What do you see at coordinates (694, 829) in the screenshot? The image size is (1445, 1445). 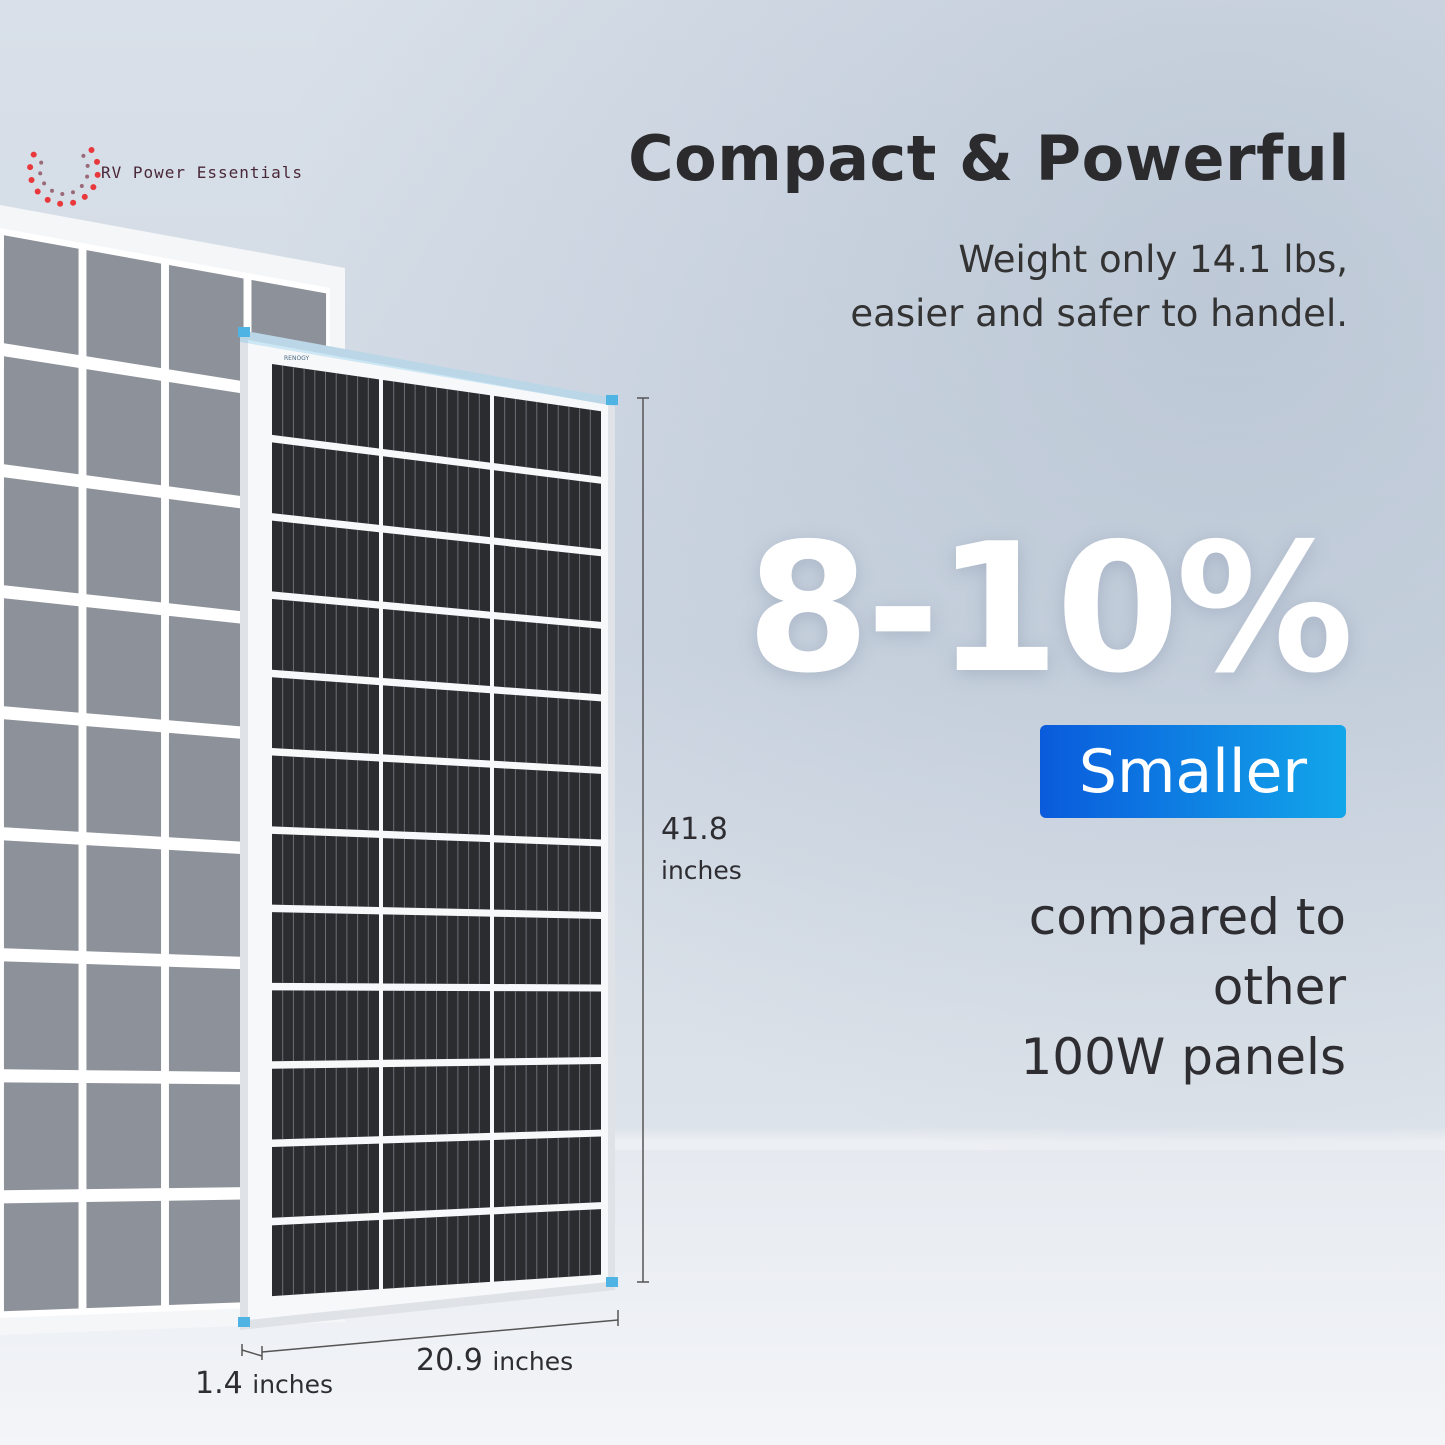 I see `height-value: 41.8` at bounding box center [694, 829].